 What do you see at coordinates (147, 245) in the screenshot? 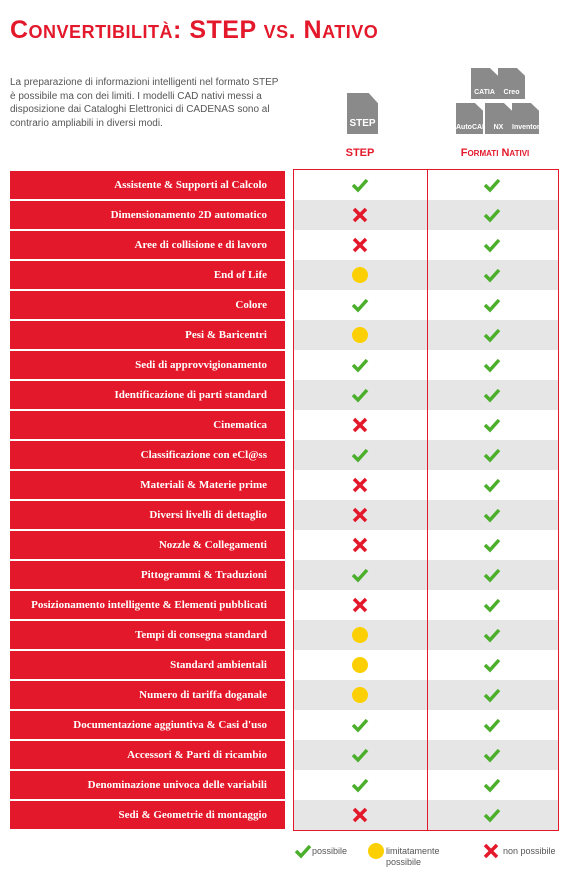
I see `row-label: Aree di collisione e di lavoro` at bounding box center [147, 245].